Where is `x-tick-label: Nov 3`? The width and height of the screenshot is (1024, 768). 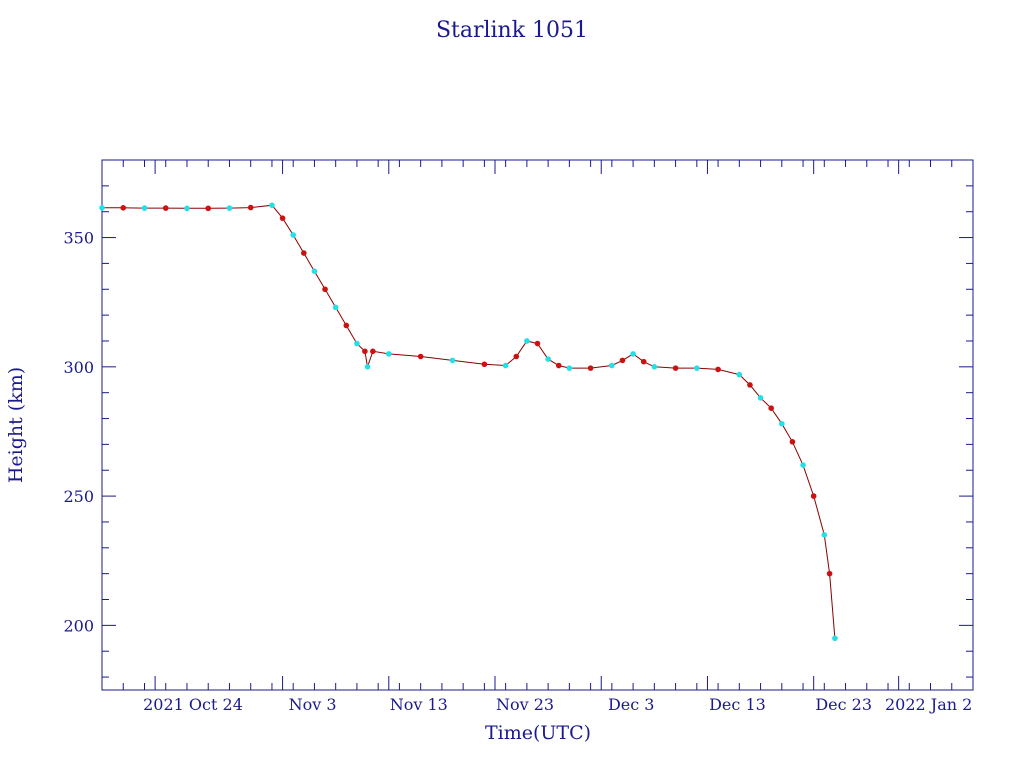
x-tick-label: Nov 3 is located at coordinates (313, 704).